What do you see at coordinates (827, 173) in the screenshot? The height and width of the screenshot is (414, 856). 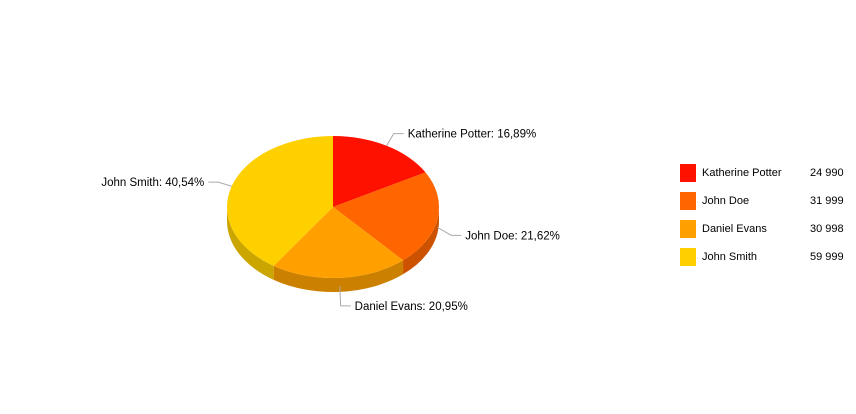 I see `legend-value: 24 990` at bounding box center [827, 173].